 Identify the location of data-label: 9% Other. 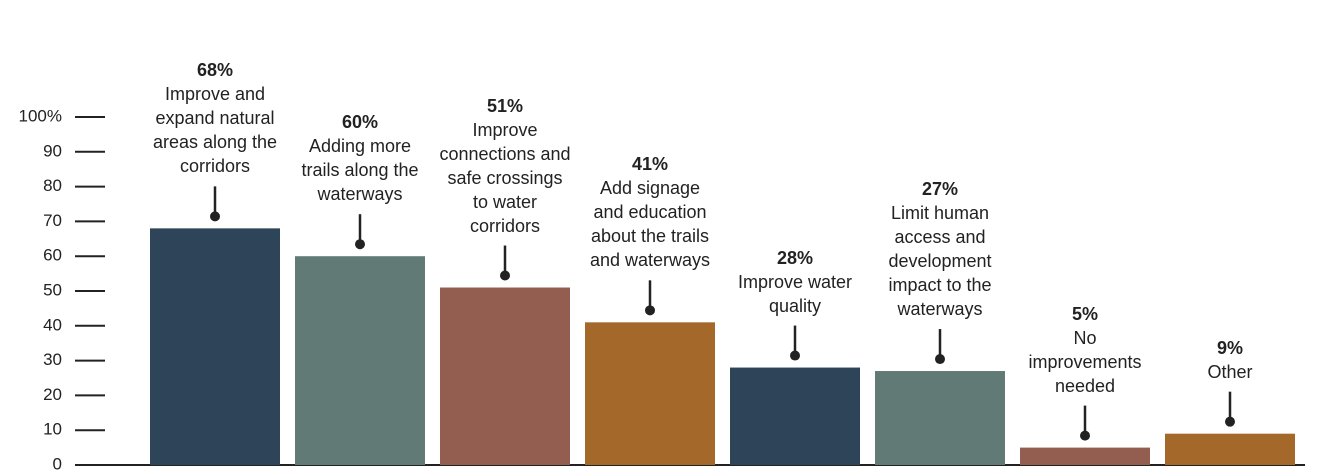
(1230, 360).